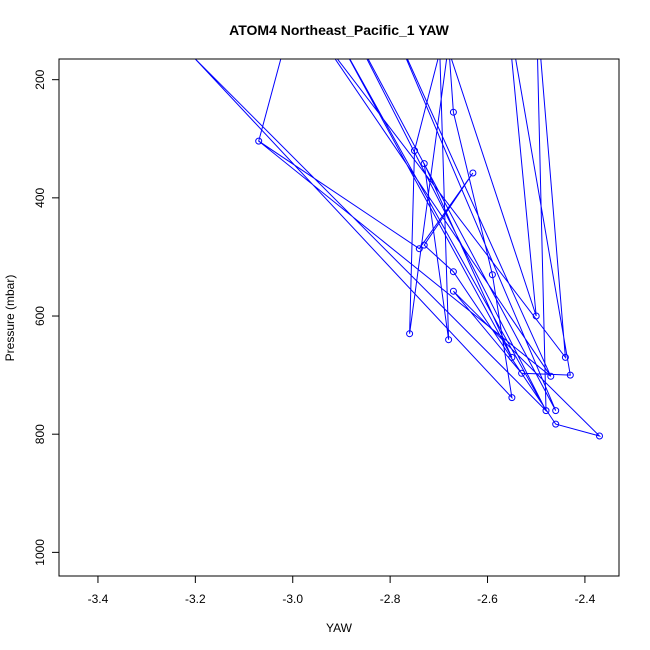 This screenshot has height=650, width=650. What do you see at coordinates (10, 318) in the screenshot?
I see `y-axis-label: Pressure (mbar)` at bounding box center [10, 318].